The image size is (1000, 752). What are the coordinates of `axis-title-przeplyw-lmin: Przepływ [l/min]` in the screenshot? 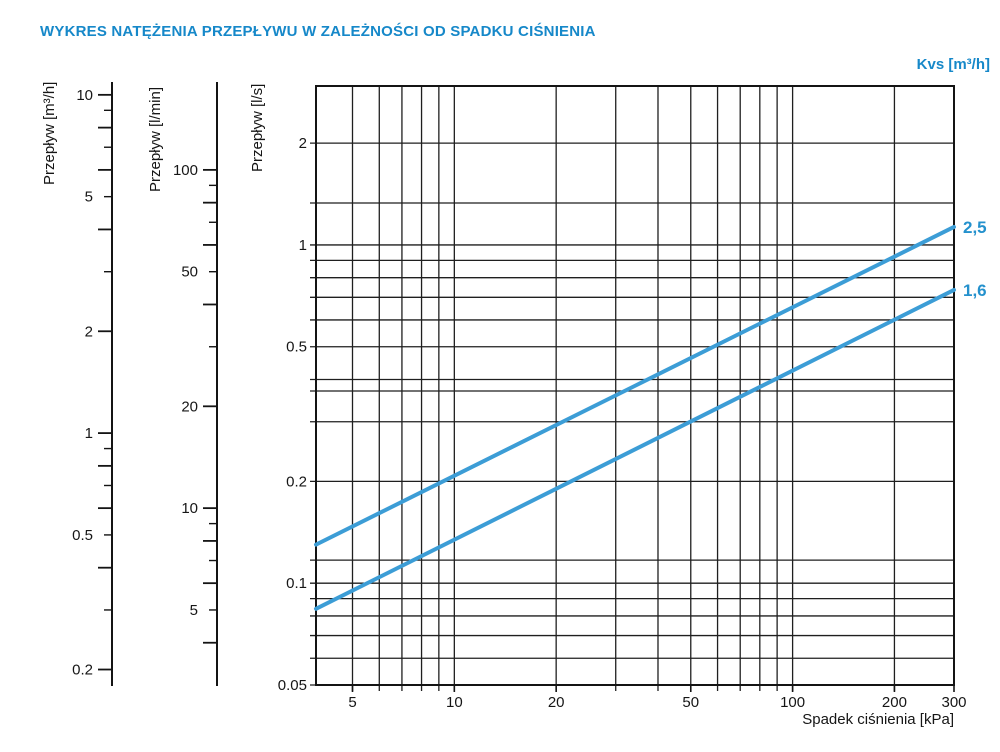 It's located at (155, 139).